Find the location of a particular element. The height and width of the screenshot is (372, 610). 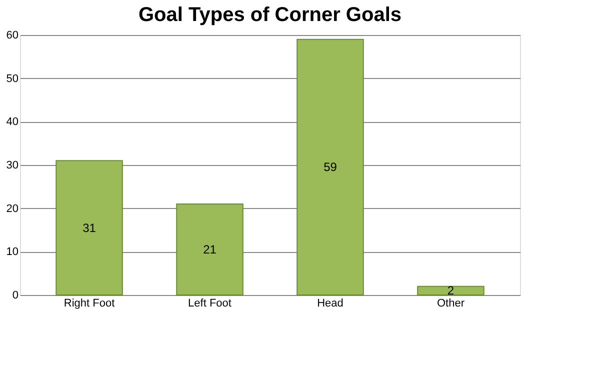

data-label: 31 is located at coordinates (89, 227).